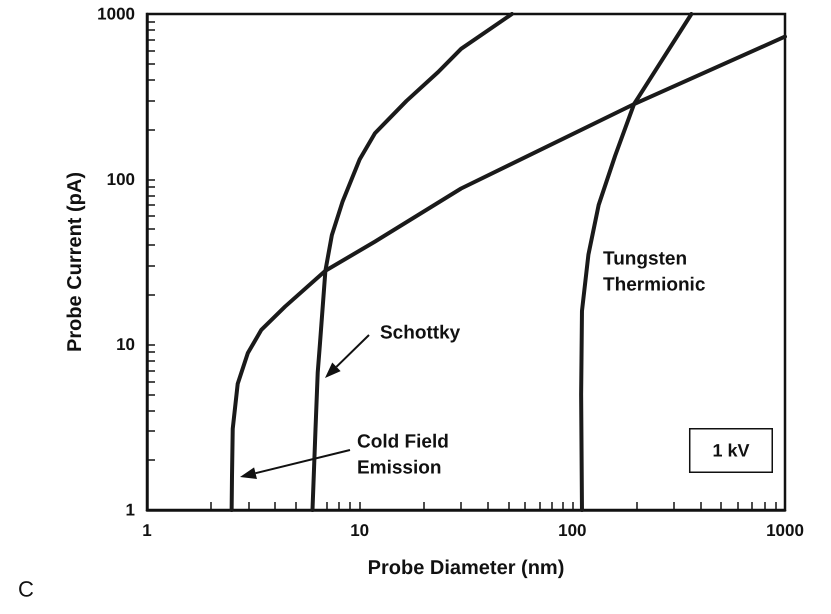 This screenshot has height=614, width=831. Describe the element at coordinates (26, 589) in the screenshot. I see `text: C` at that location.